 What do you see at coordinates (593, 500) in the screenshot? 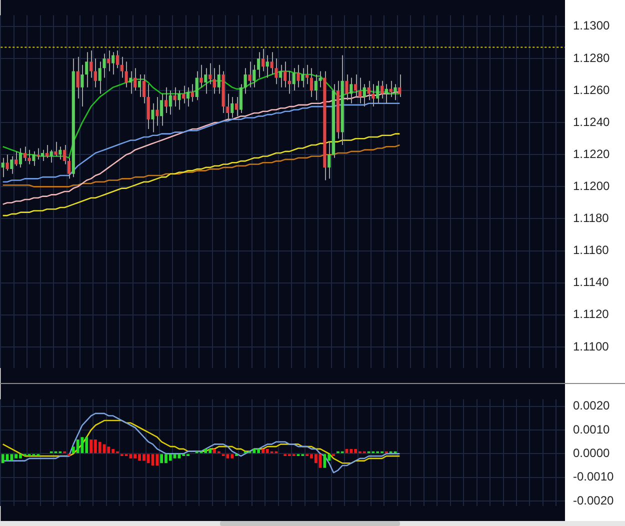
I see `y-tick-label: -0.0020` at bounding box center [593, 500].